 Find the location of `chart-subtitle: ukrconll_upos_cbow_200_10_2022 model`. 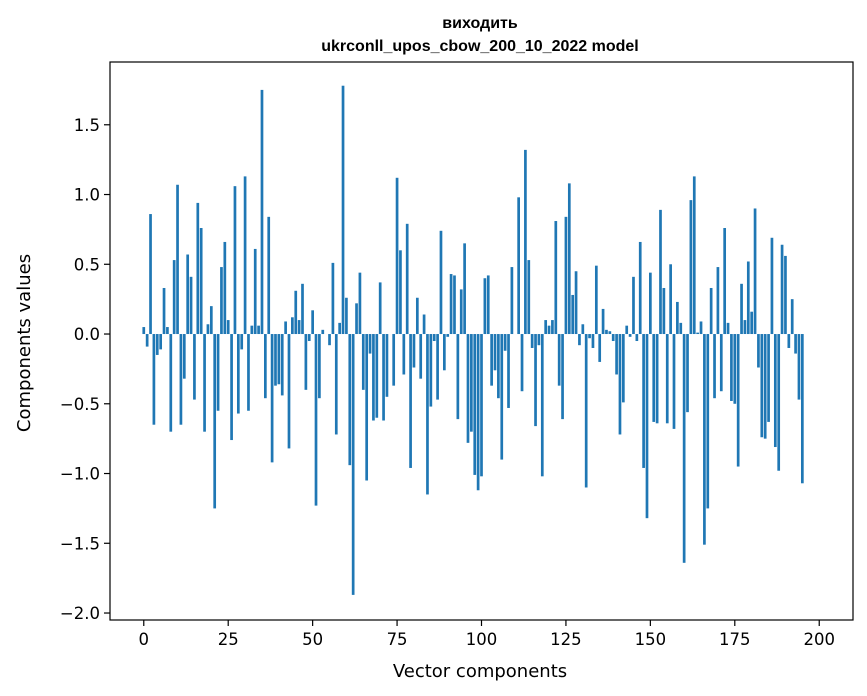

chart-subtitle: ukrconll_upos_cbow_200_10_2022 model is located at coordinates (479, 46).